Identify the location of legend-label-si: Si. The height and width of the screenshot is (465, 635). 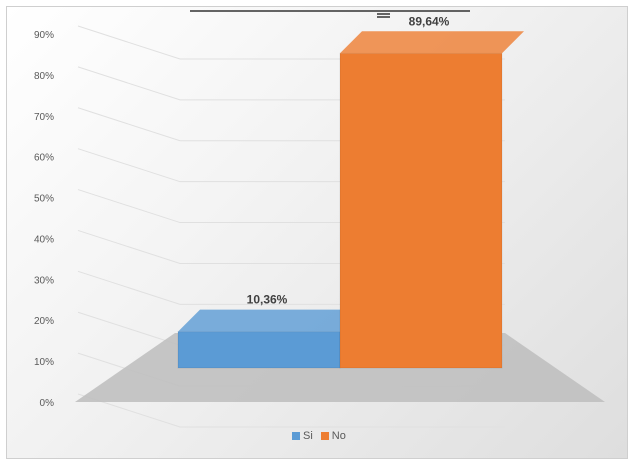
(308, 436).